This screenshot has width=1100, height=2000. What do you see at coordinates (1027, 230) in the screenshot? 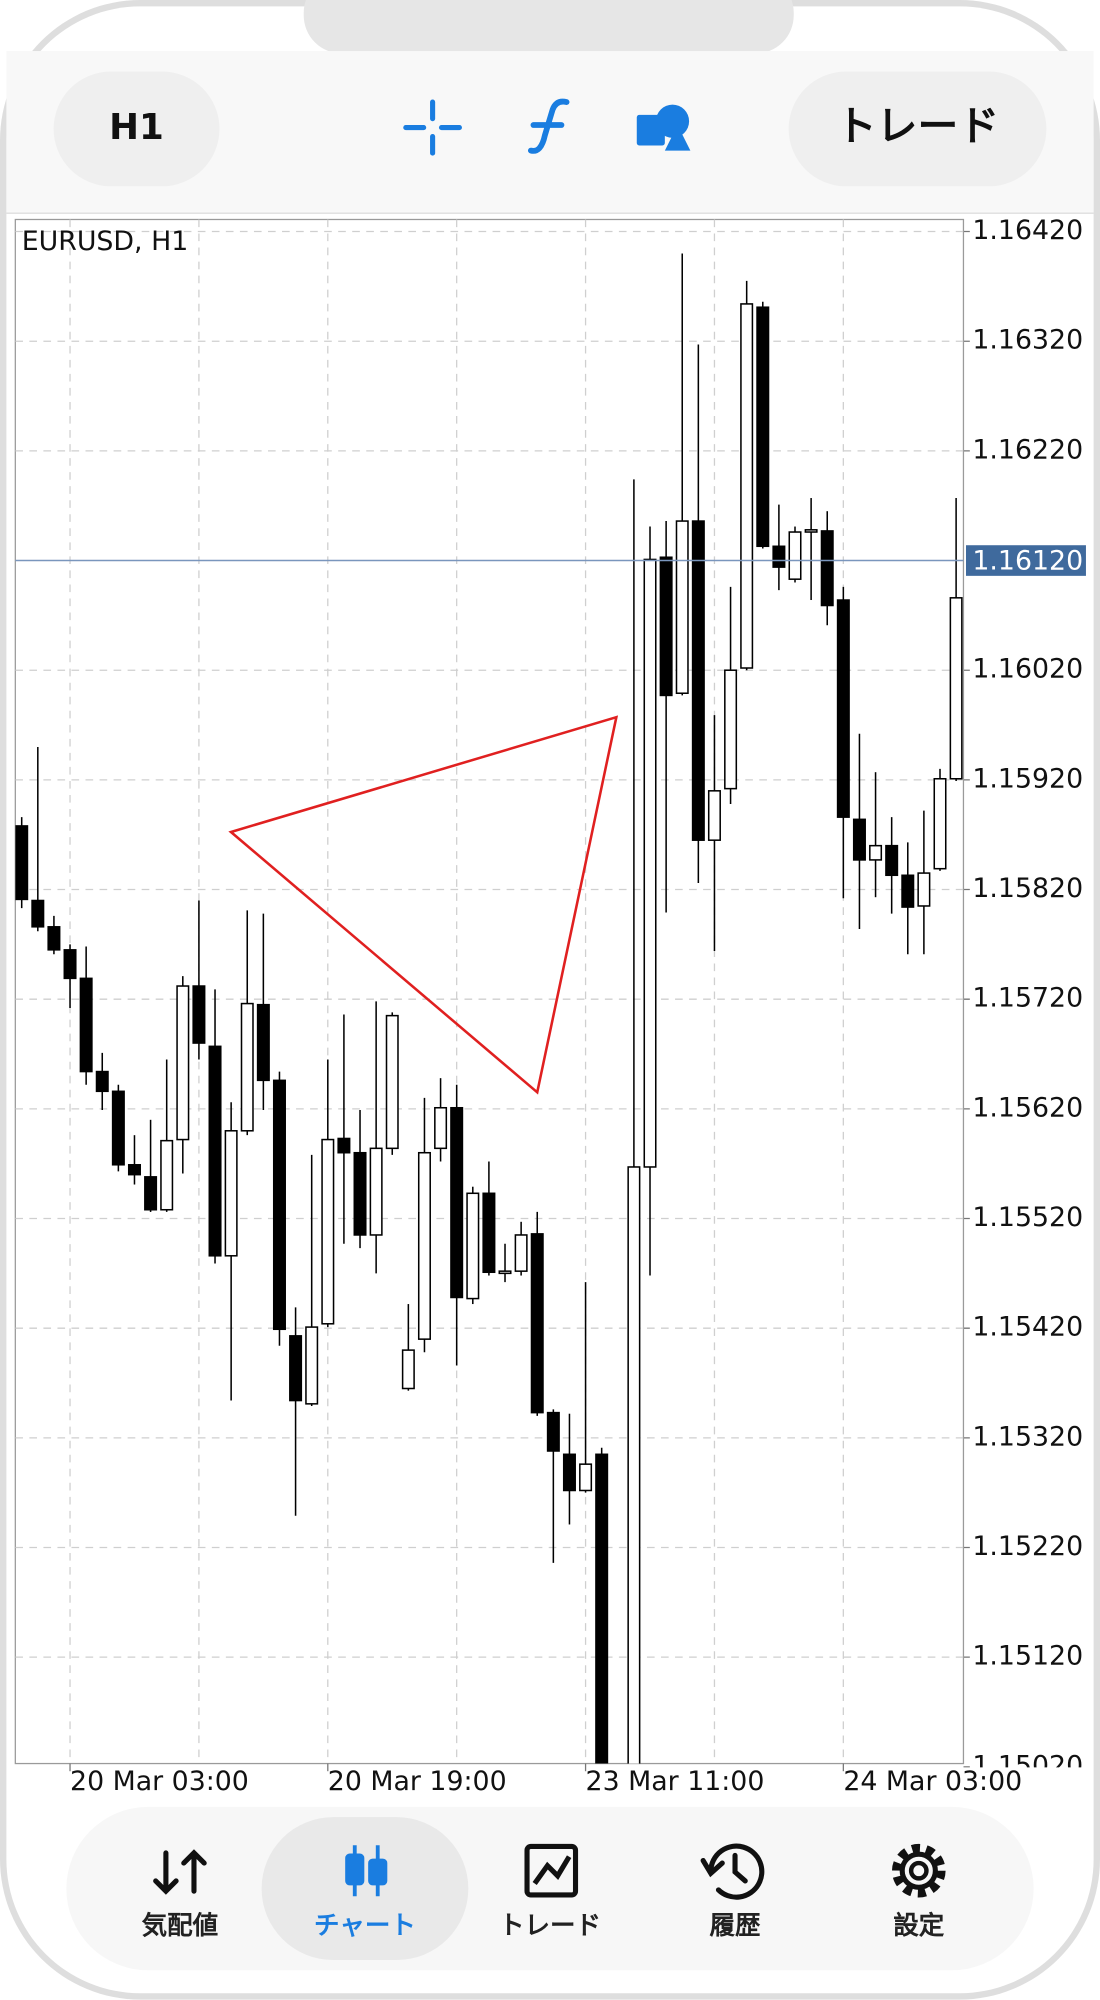
I see `y-tick-label: 1.16420` at bounding box center [1027, 230].